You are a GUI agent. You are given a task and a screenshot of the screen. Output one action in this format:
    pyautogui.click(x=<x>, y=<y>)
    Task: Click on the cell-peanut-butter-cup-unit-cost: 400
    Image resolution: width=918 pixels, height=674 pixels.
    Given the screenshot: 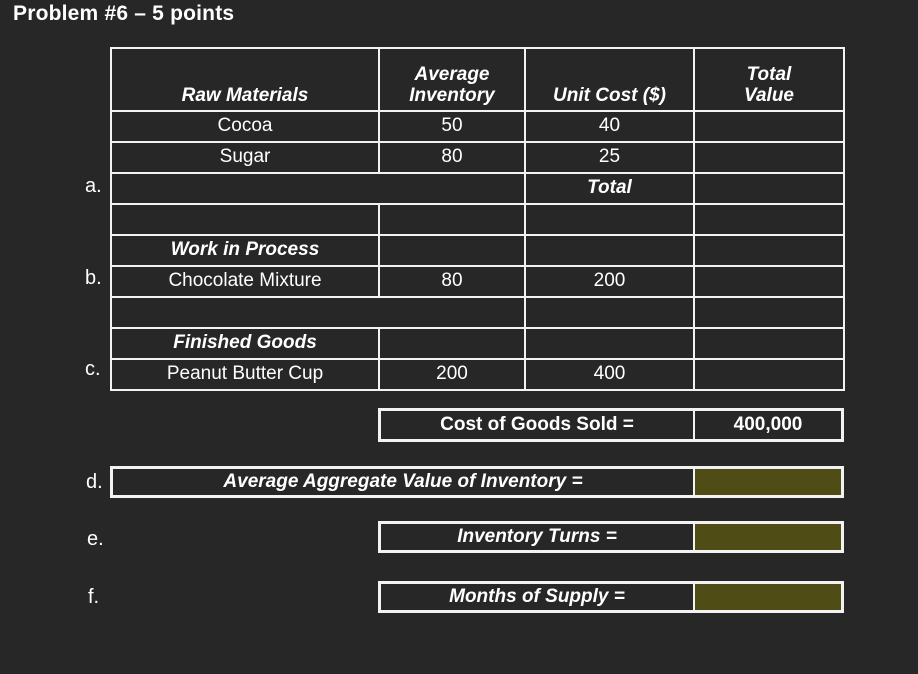 What is the action you would take?
    pyautogui.click(x=609, y=374)
    